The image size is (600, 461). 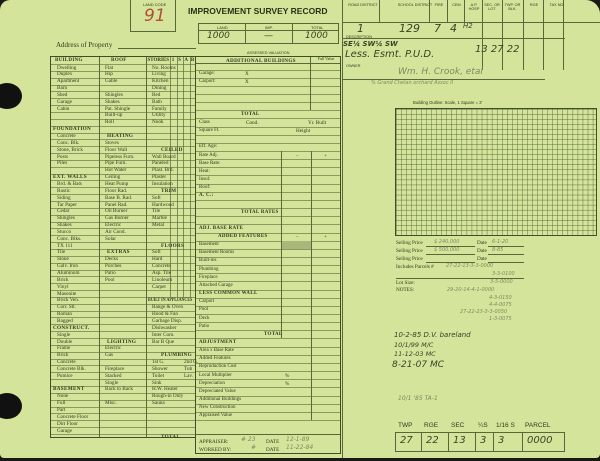 What do you see at coordinates (117, 218) in the screenshot?
I see `field-label-gas-burner: Gas Burner` at bounding box center [117, 218].